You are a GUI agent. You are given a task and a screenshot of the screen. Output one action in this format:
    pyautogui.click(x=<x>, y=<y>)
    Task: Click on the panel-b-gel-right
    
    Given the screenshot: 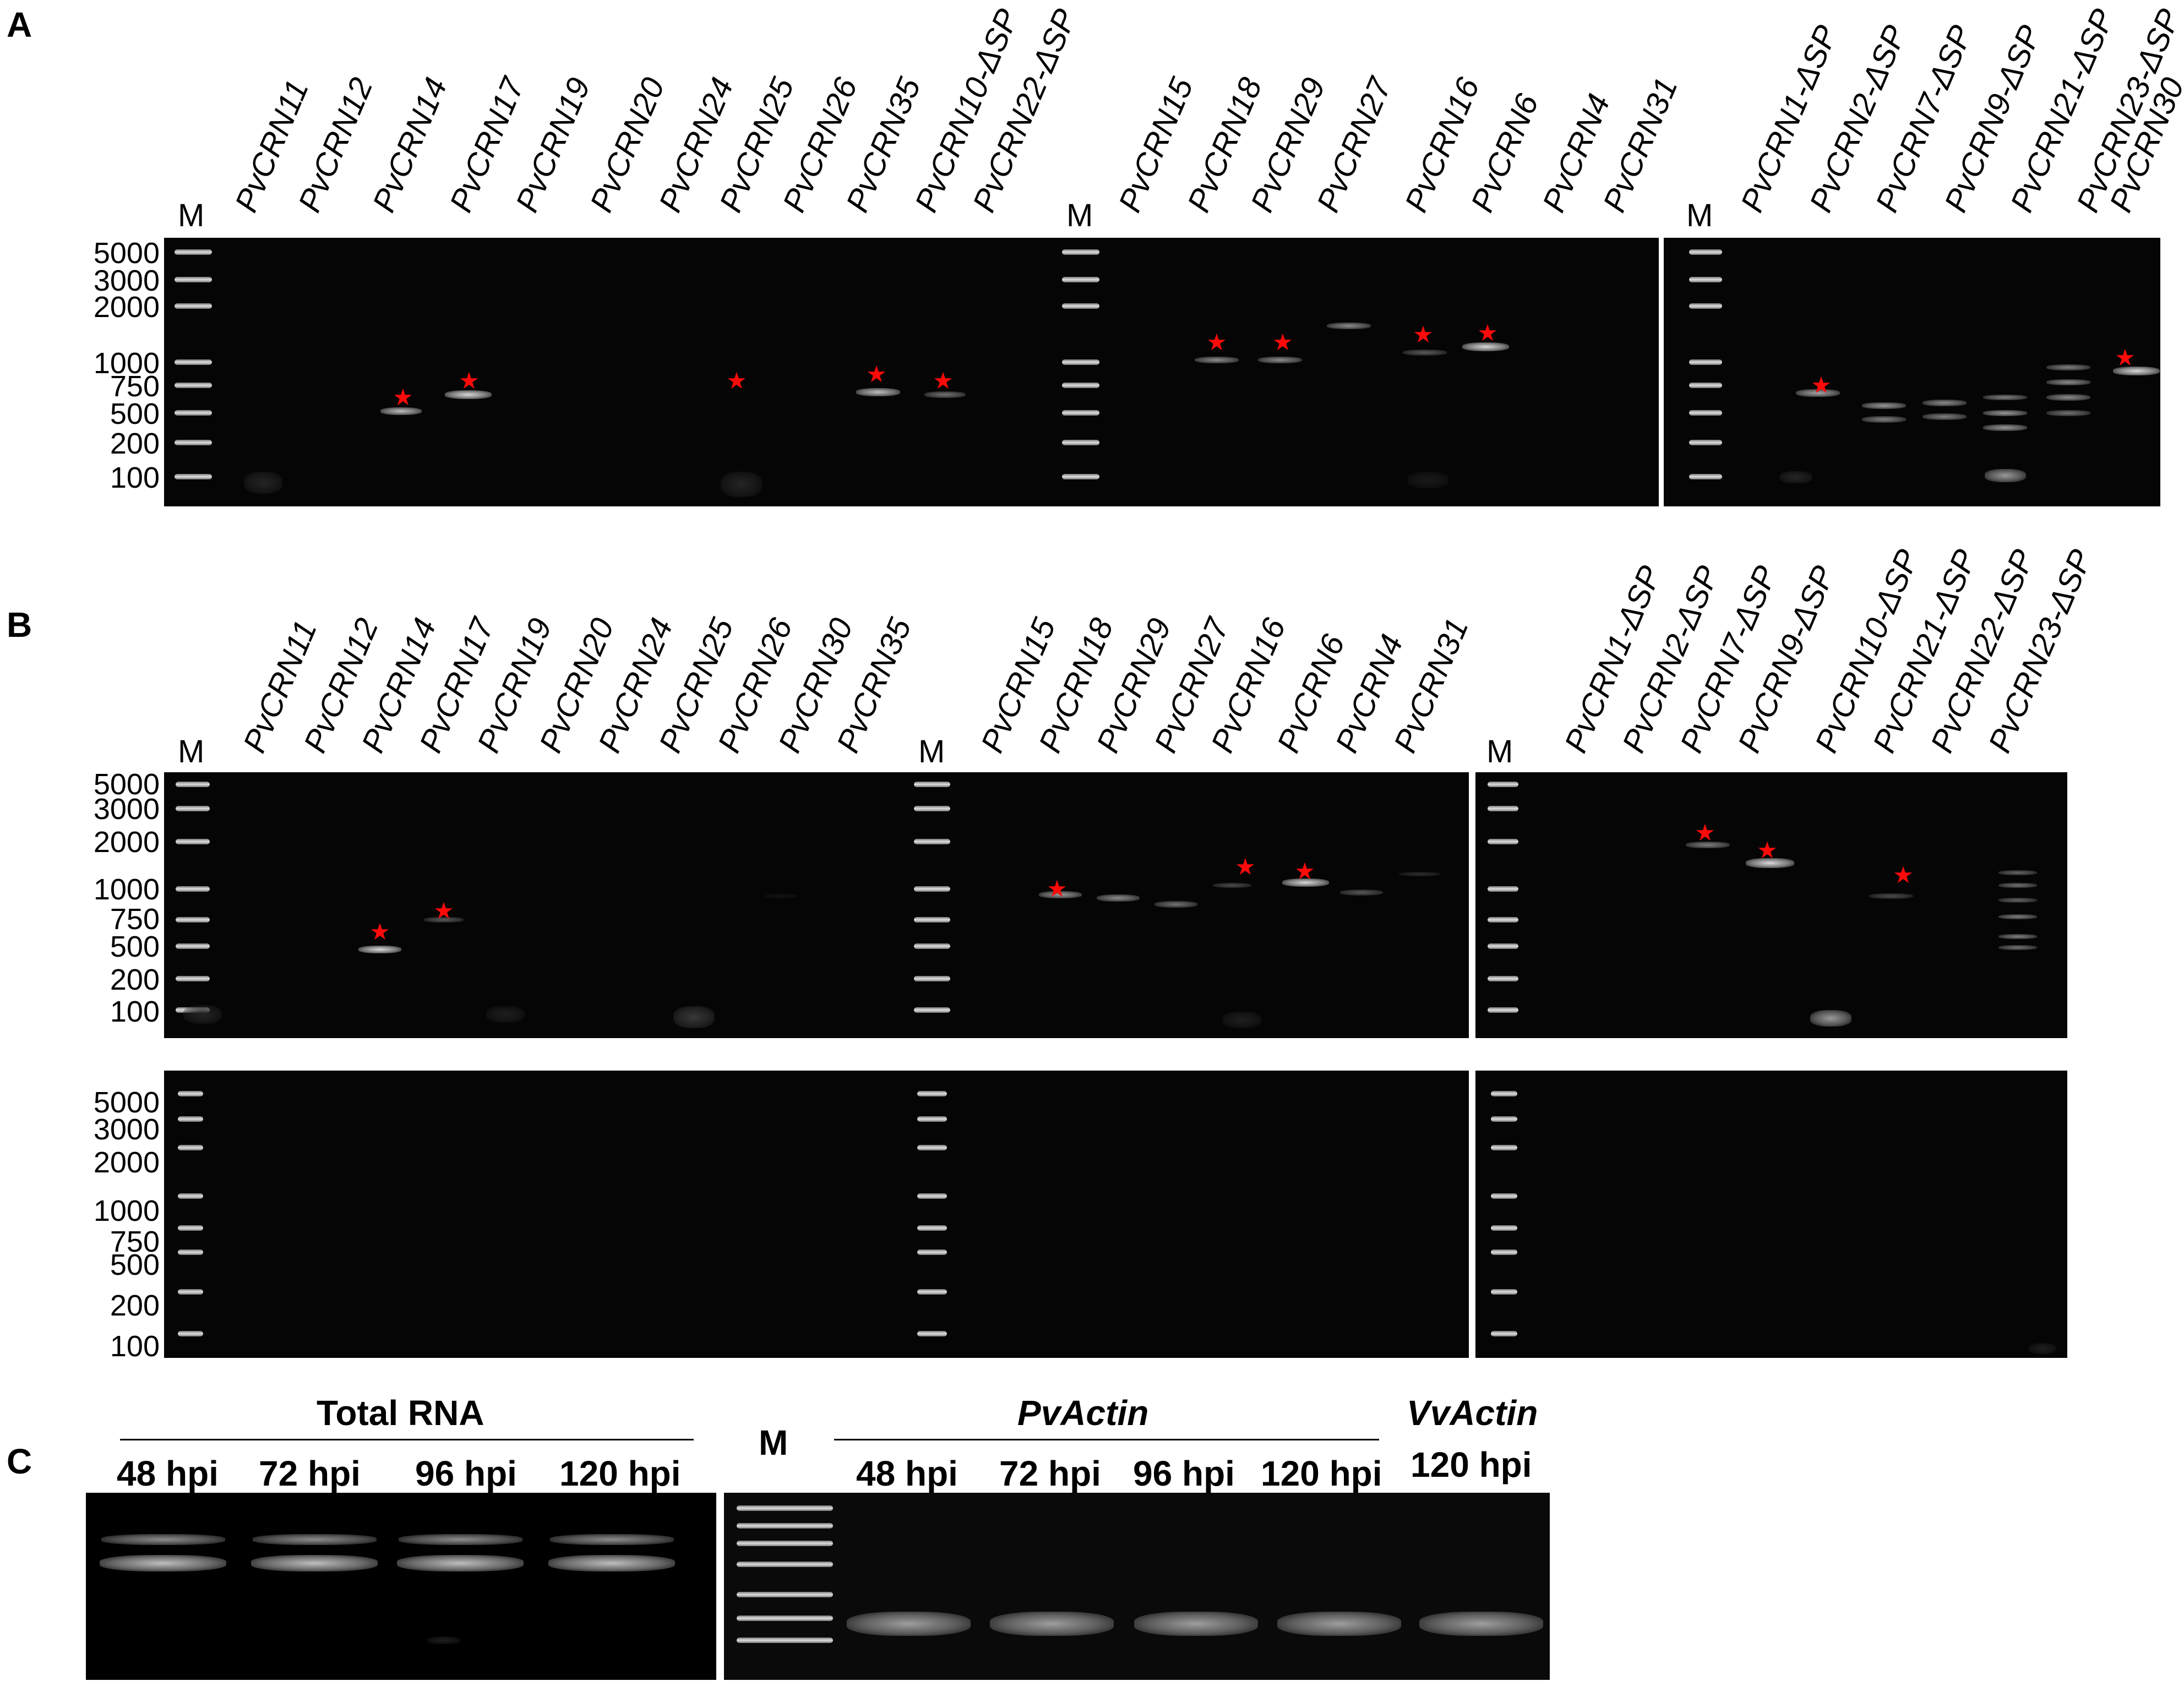 What is the action you would take?
    pyautogui.click(x=1771, y=905)
    